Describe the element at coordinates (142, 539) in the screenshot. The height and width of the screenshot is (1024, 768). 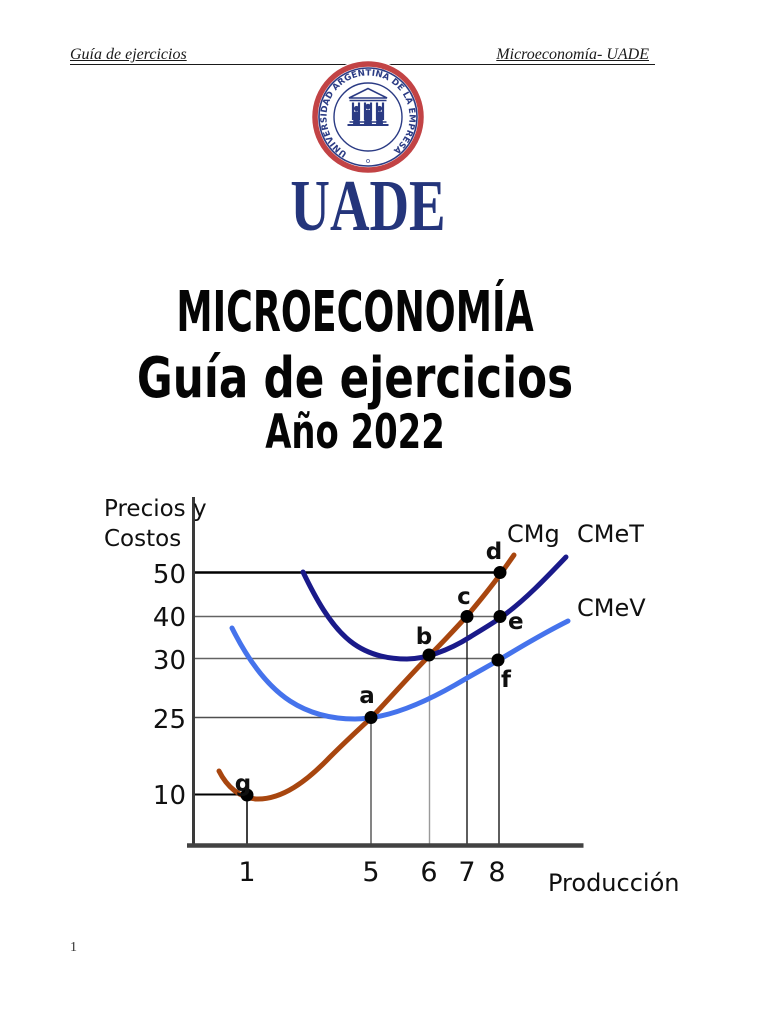
I see `y-axis-label-line2: Costos` at that location.